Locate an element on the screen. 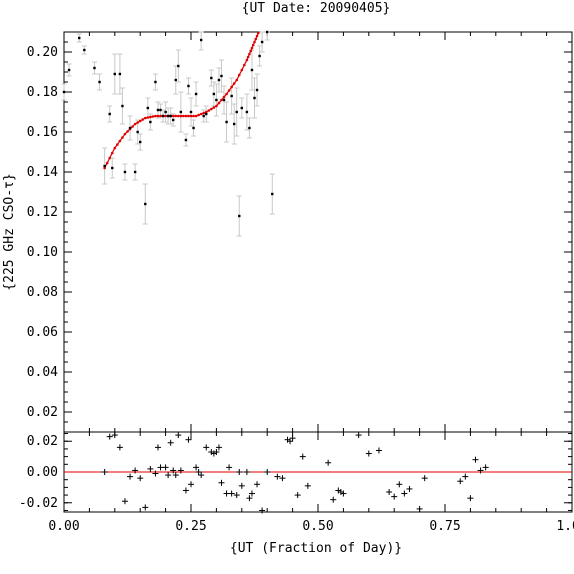 Image resolution: width=574 pixels, height=574 pixels. residual-y-tick-label: 0.02 is located at coordinates (42, 441).